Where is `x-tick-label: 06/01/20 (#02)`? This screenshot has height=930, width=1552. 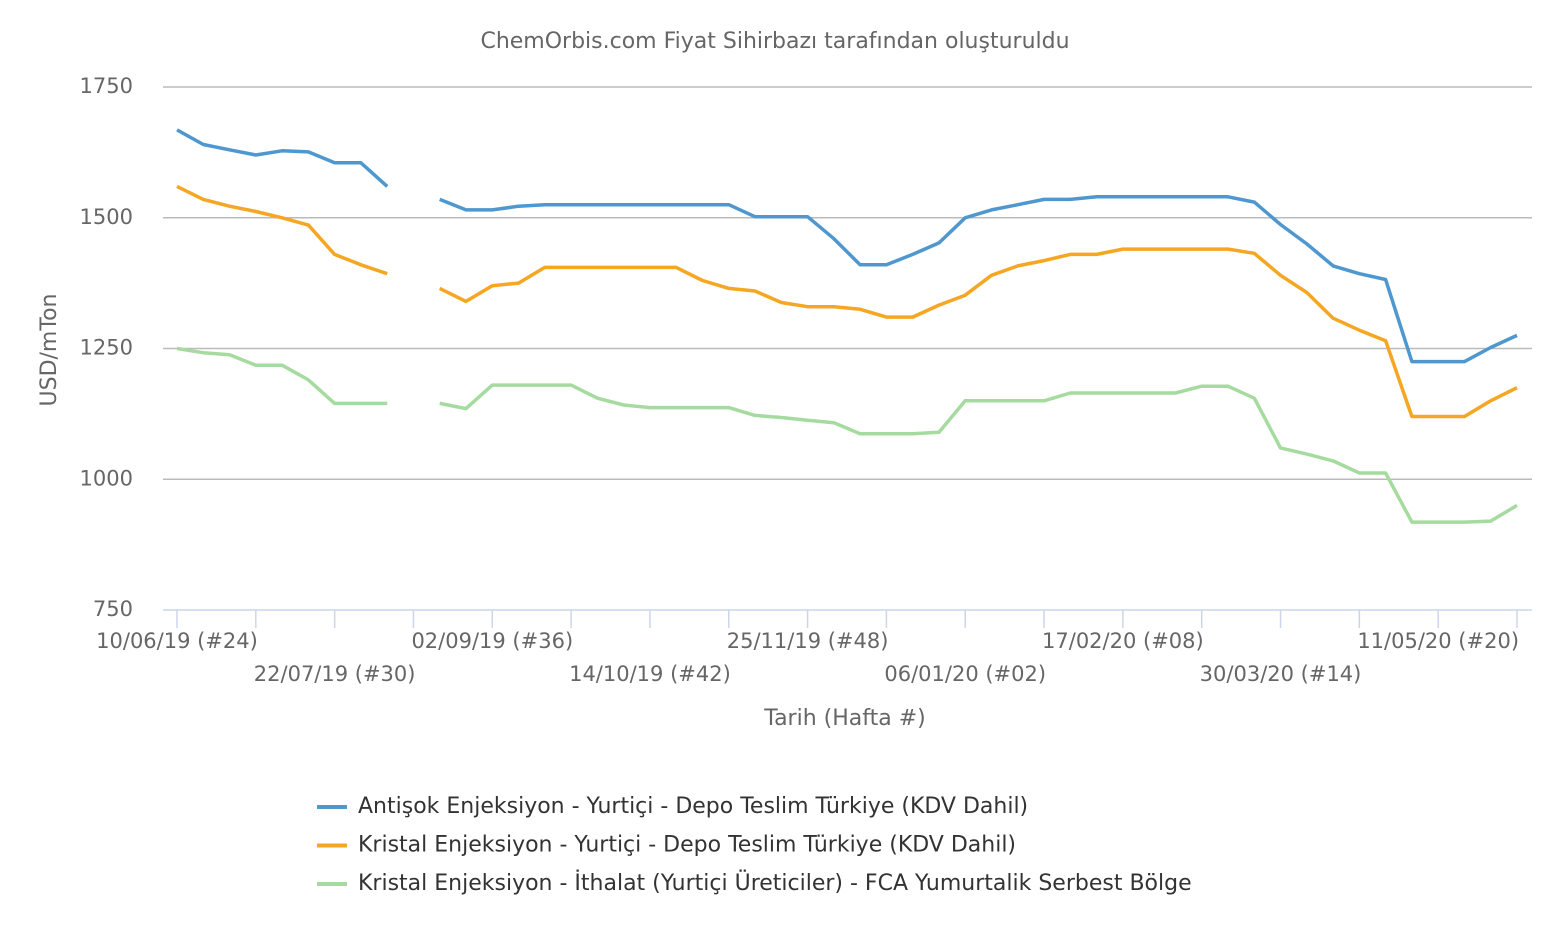
x-tick-label: 06/01/20 (#02) is located at coordinates (965, 674).